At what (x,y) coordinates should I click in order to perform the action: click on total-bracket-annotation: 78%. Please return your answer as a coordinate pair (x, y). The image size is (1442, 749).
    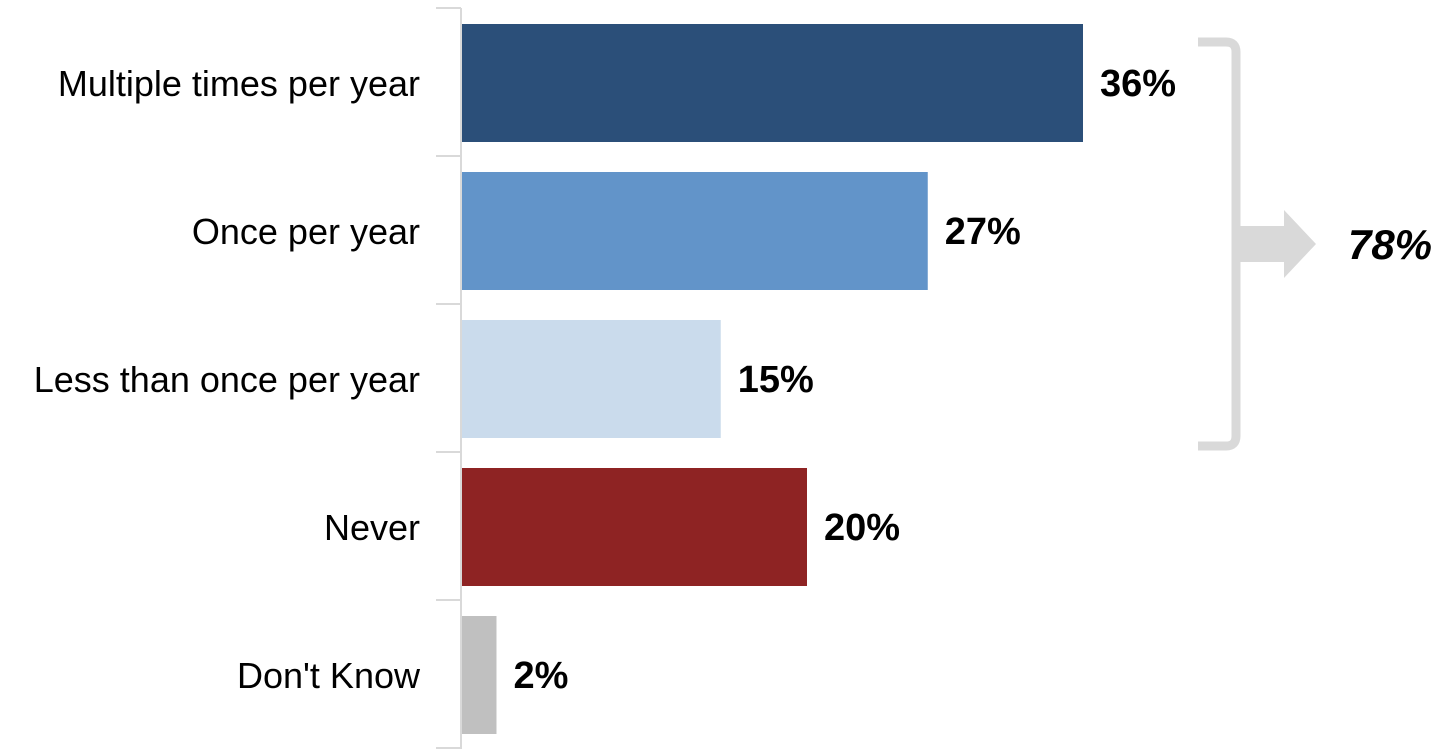
    Looking at the image, I should click on (1315, 244).